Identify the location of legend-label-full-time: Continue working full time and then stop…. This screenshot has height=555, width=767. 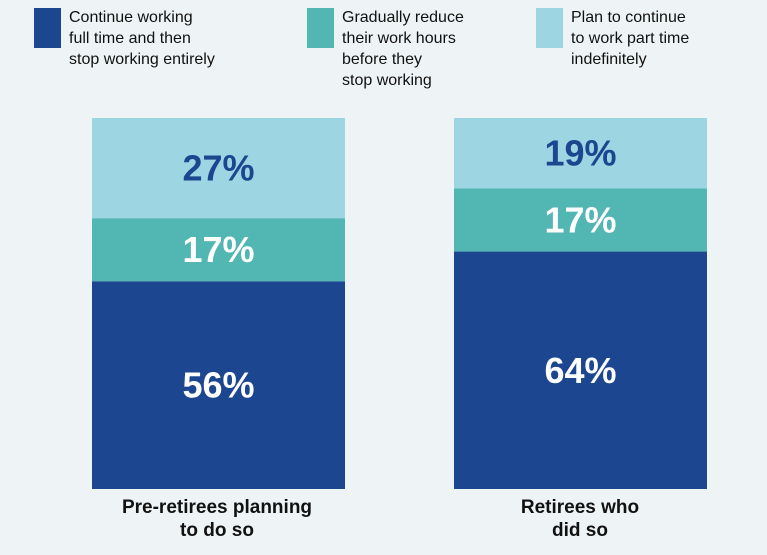
(142, 38).